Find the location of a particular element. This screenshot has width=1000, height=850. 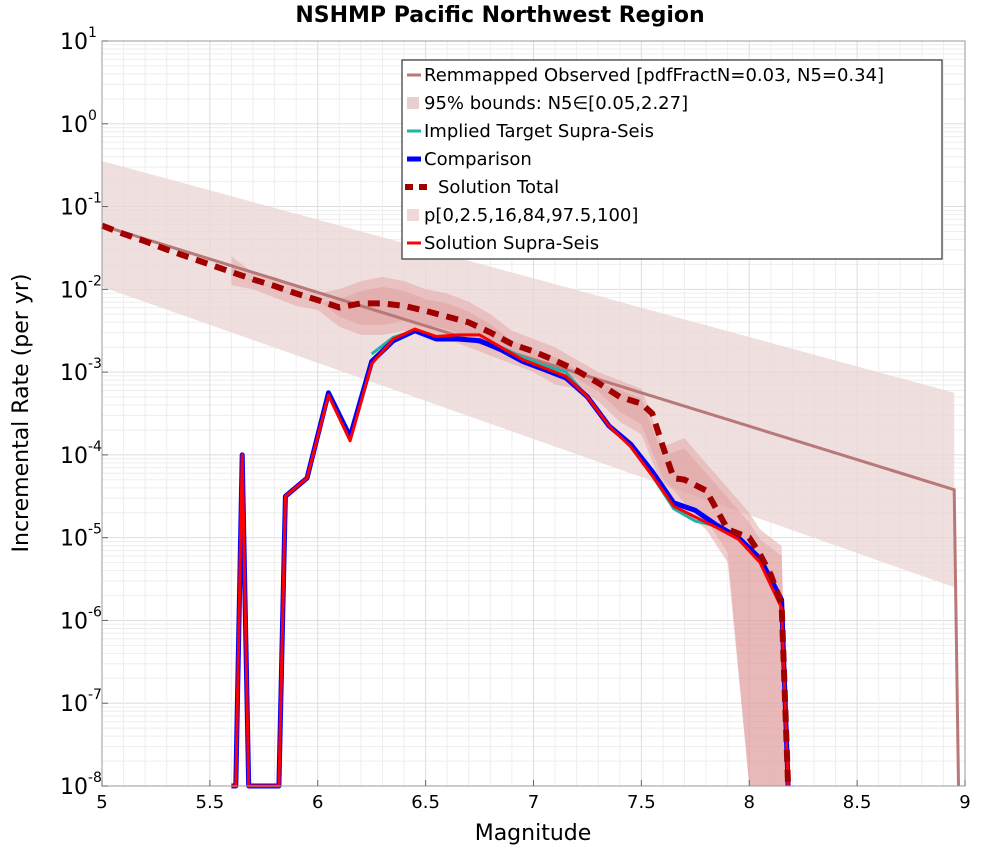

y-tick-label: 10⁻⁷ is located at coordinates (81, 702).